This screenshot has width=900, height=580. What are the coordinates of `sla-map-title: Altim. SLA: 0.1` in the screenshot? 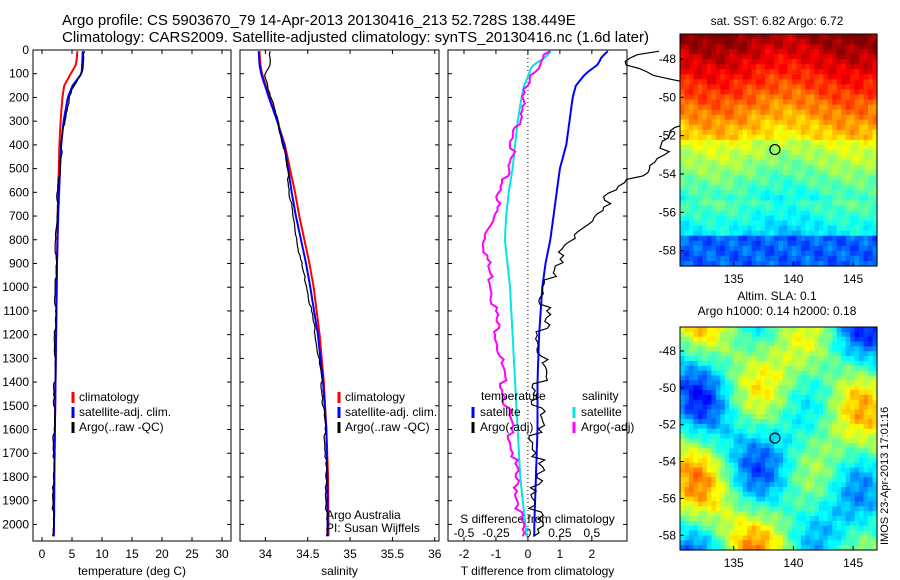 It's located at (777, 296).